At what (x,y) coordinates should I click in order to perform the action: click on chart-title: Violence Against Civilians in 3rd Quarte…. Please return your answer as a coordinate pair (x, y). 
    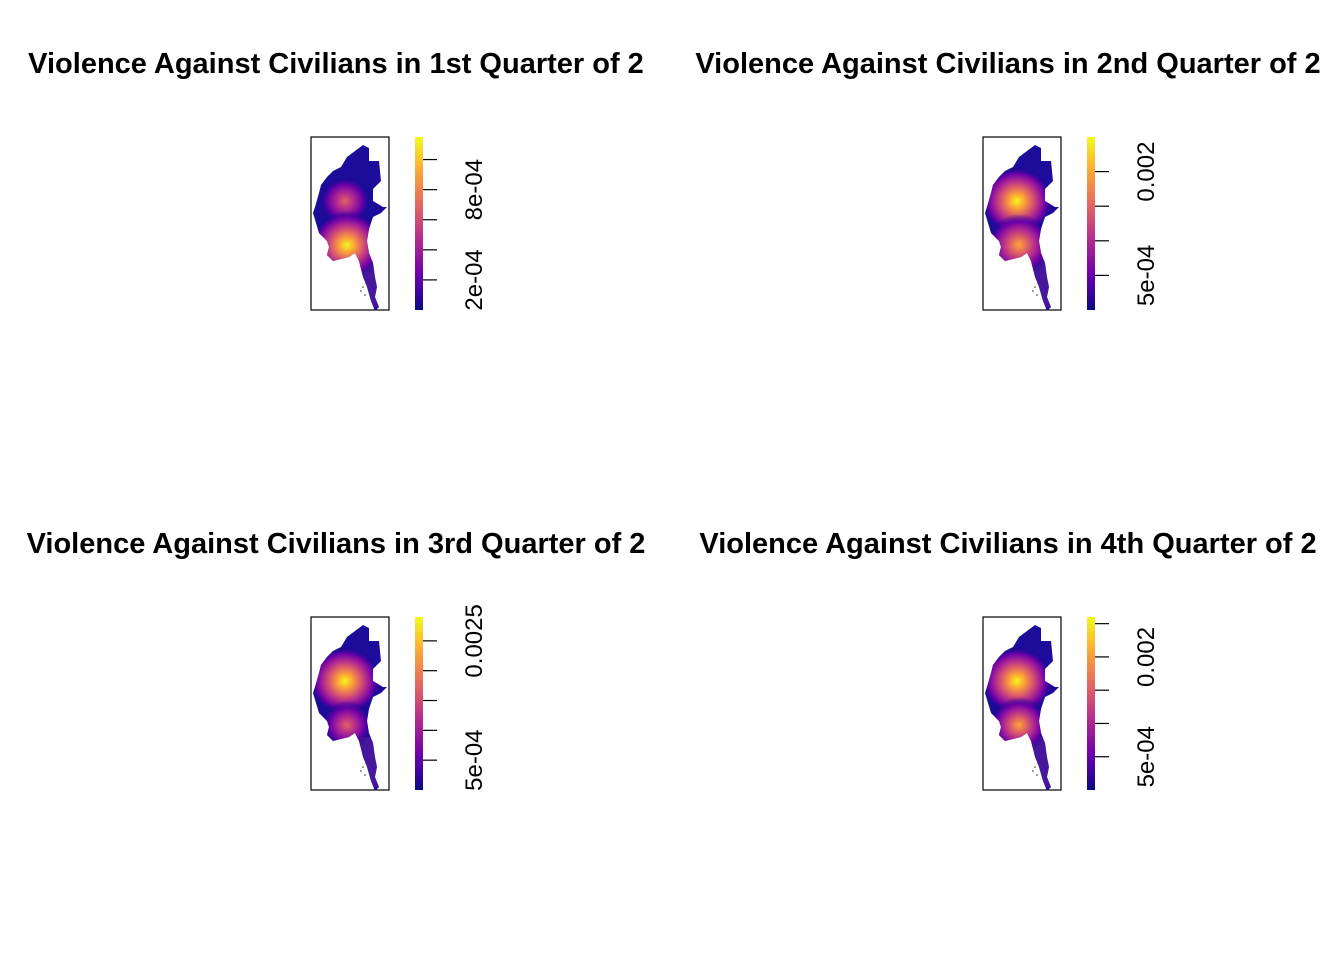
    Looking at the image, I should click on (336, 544).